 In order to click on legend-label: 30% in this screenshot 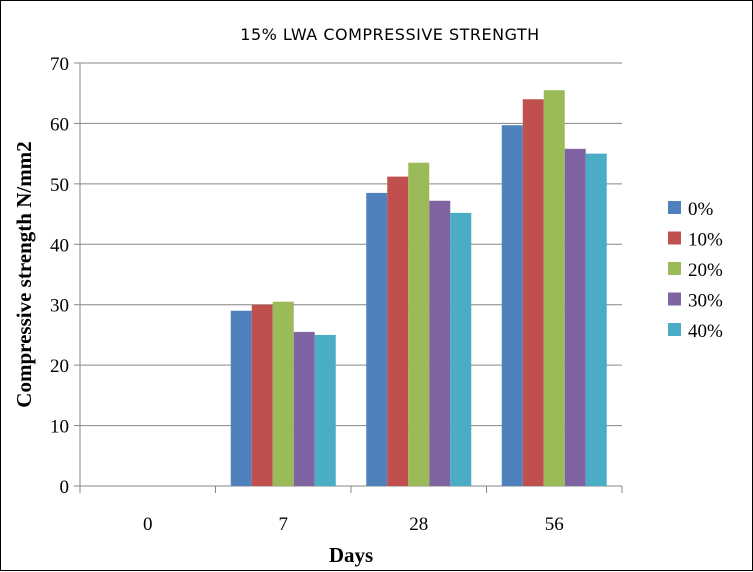, I will do `click(705, 301)`.